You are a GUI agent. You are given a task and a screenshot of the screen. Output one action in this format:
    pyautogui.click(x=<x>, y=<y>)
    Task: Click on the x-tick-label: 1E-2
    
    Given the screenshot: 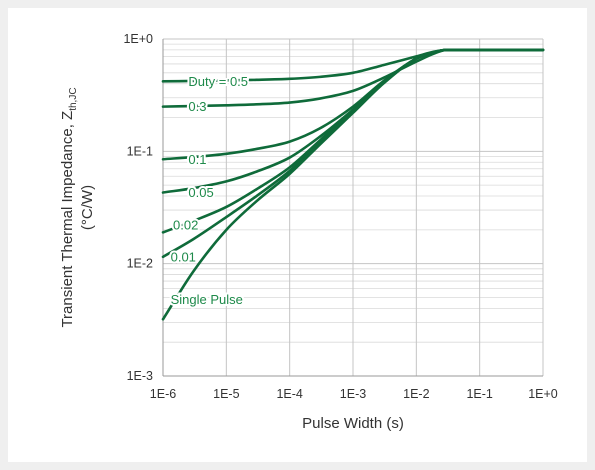 What is the action you would take?
    pyautogui.click(x=416, y=394)
    